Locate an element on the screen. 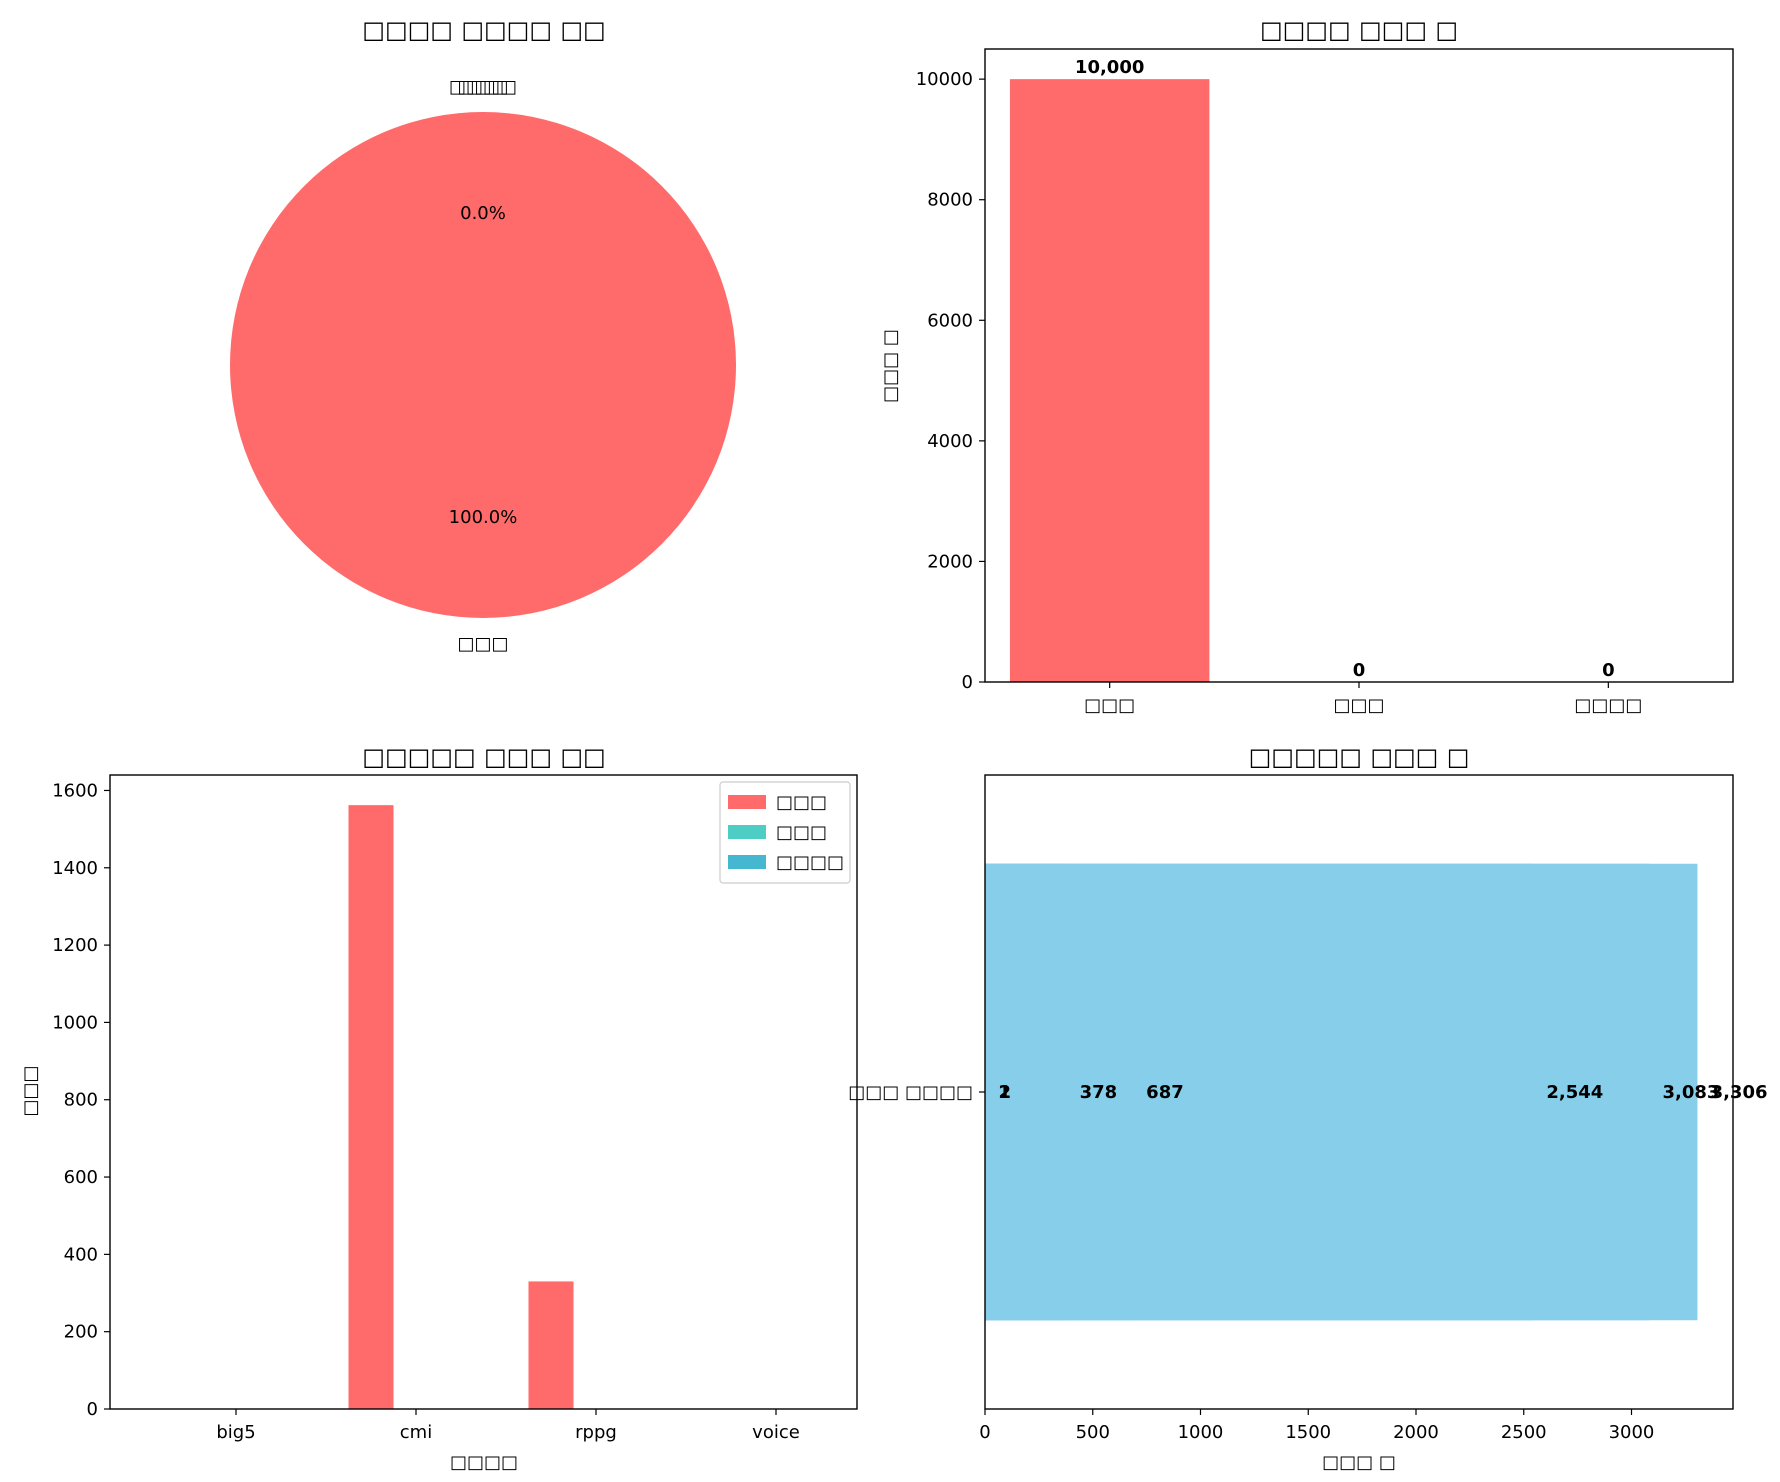  hbar-value-label-6: 3,306 is located at coordinates (1739, 1092).